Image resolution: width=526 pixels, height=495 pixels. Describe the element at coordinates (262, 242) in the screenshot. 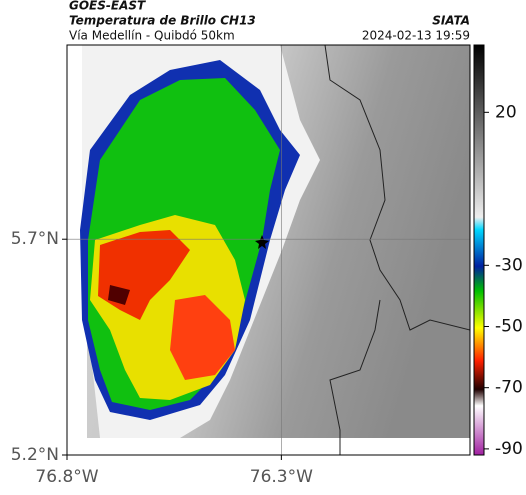

I see `location-marker` at that location.